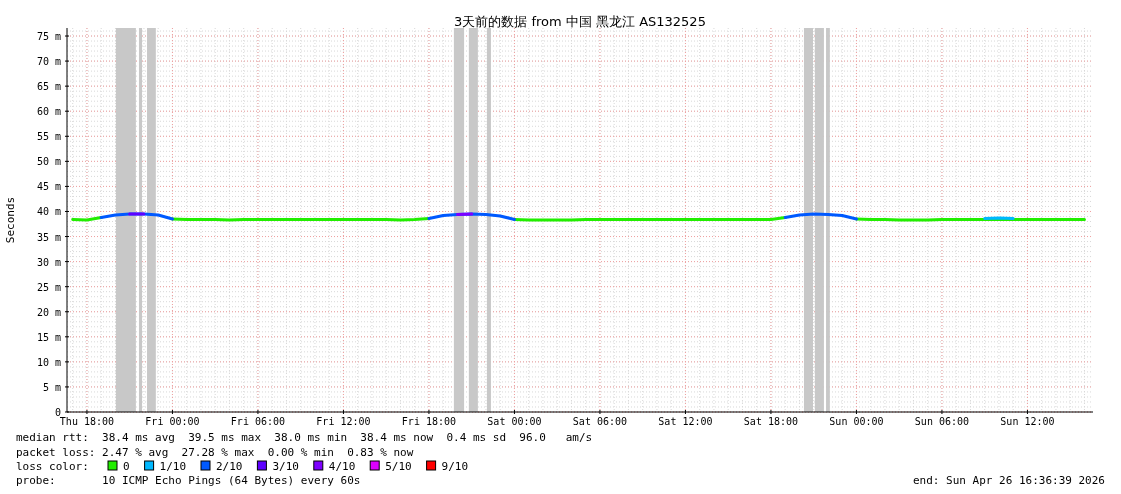 This screenshot has width=1121, height=494. I want to click on y-tick-label: 20 m, so click(48, 312).